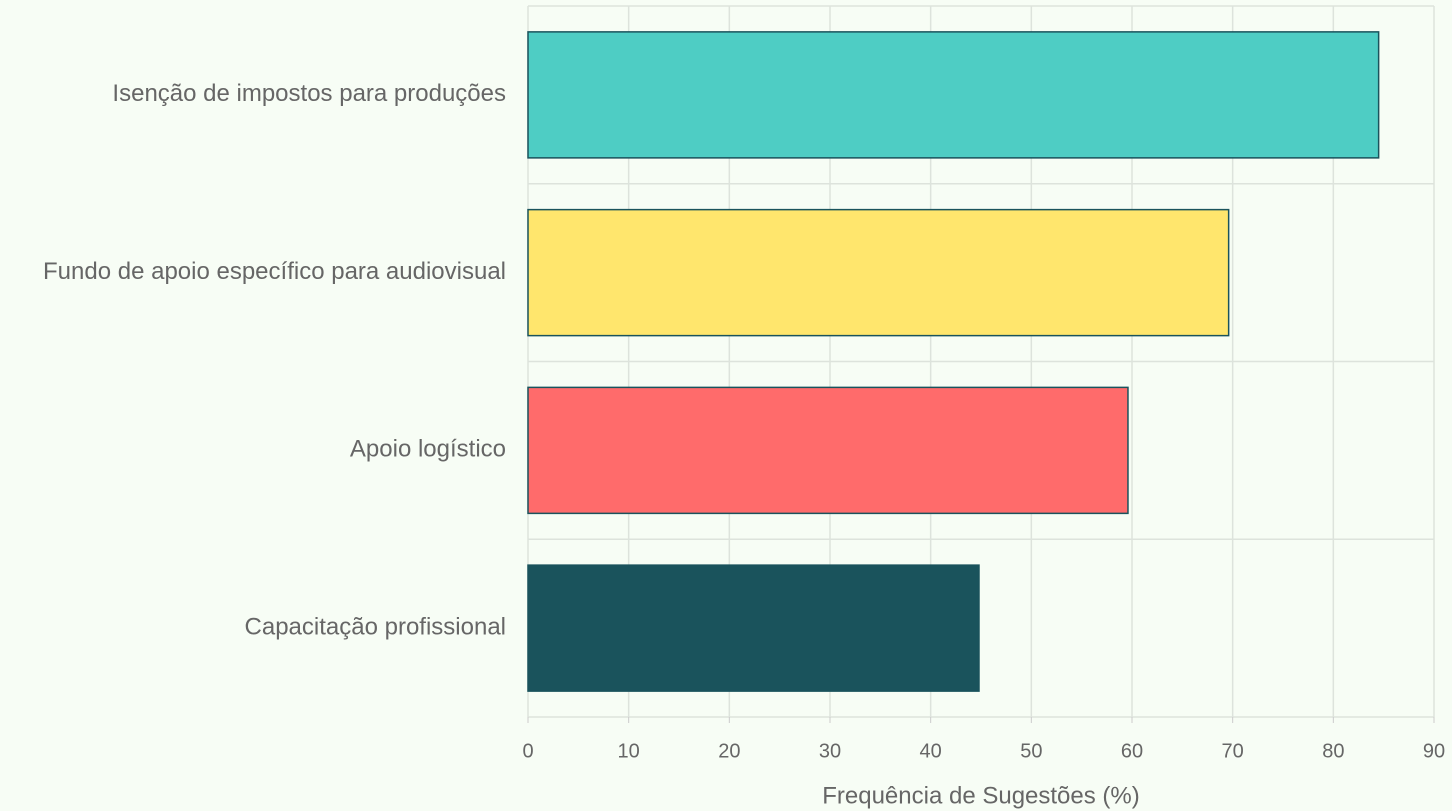  I want to click on x-tick-label: 90, so click(1434, 751).